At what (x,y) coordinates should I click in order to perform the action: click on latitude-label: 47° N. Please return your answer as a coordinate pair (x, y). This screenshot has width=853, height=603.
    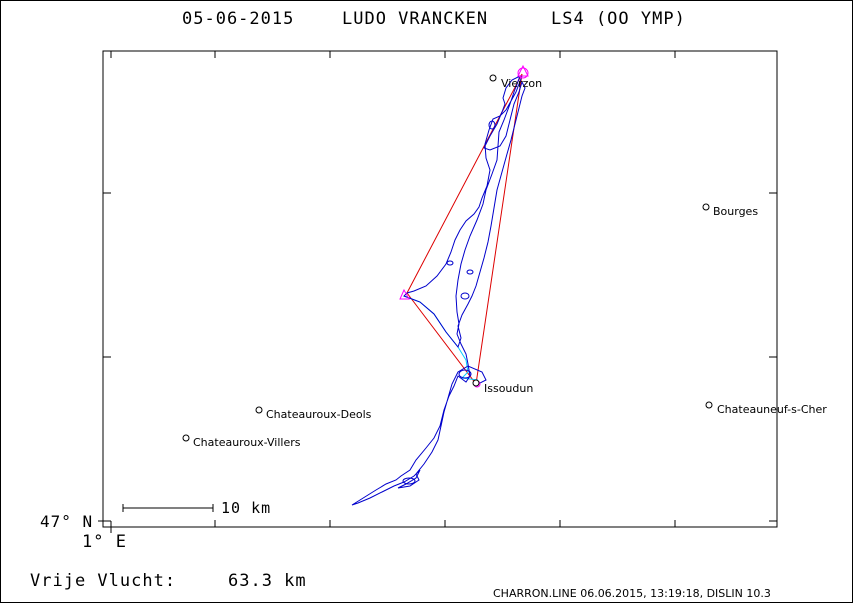
    Looking at the image, I should click on (67, 521).